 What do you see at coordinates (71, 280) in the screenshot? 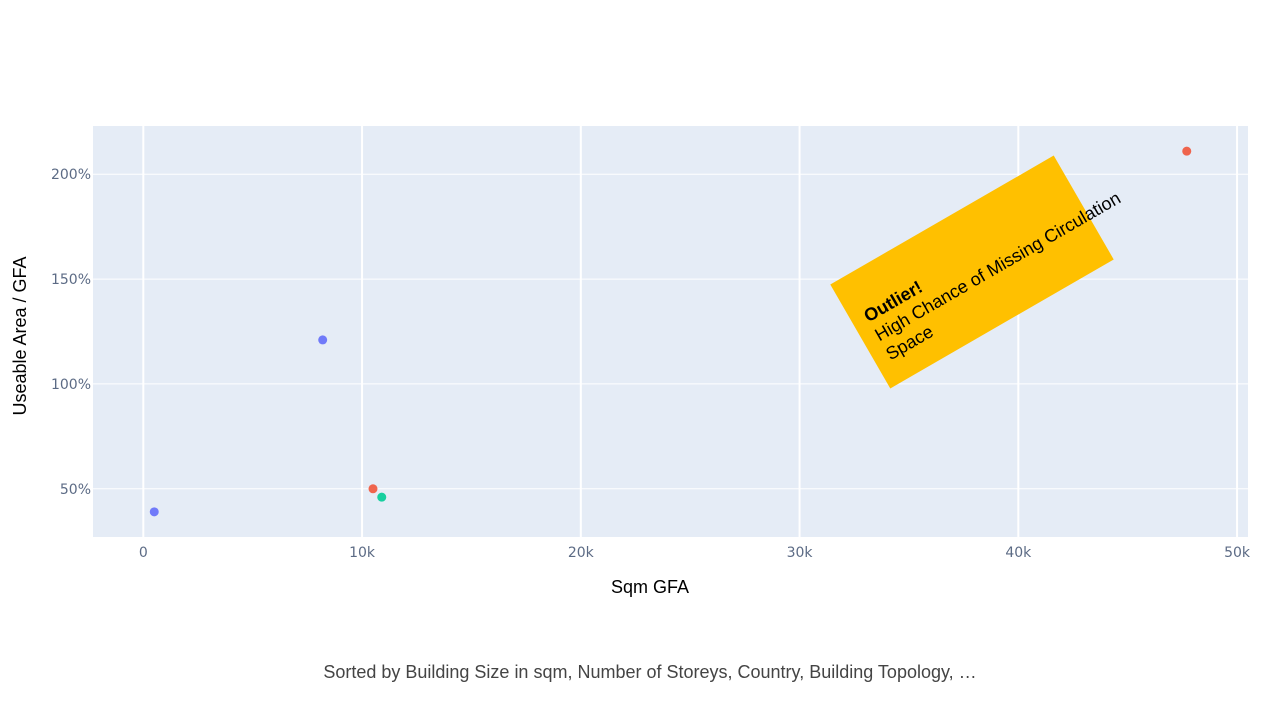
I see `y-tick-label: 150%` at bounding box center [71, 280].